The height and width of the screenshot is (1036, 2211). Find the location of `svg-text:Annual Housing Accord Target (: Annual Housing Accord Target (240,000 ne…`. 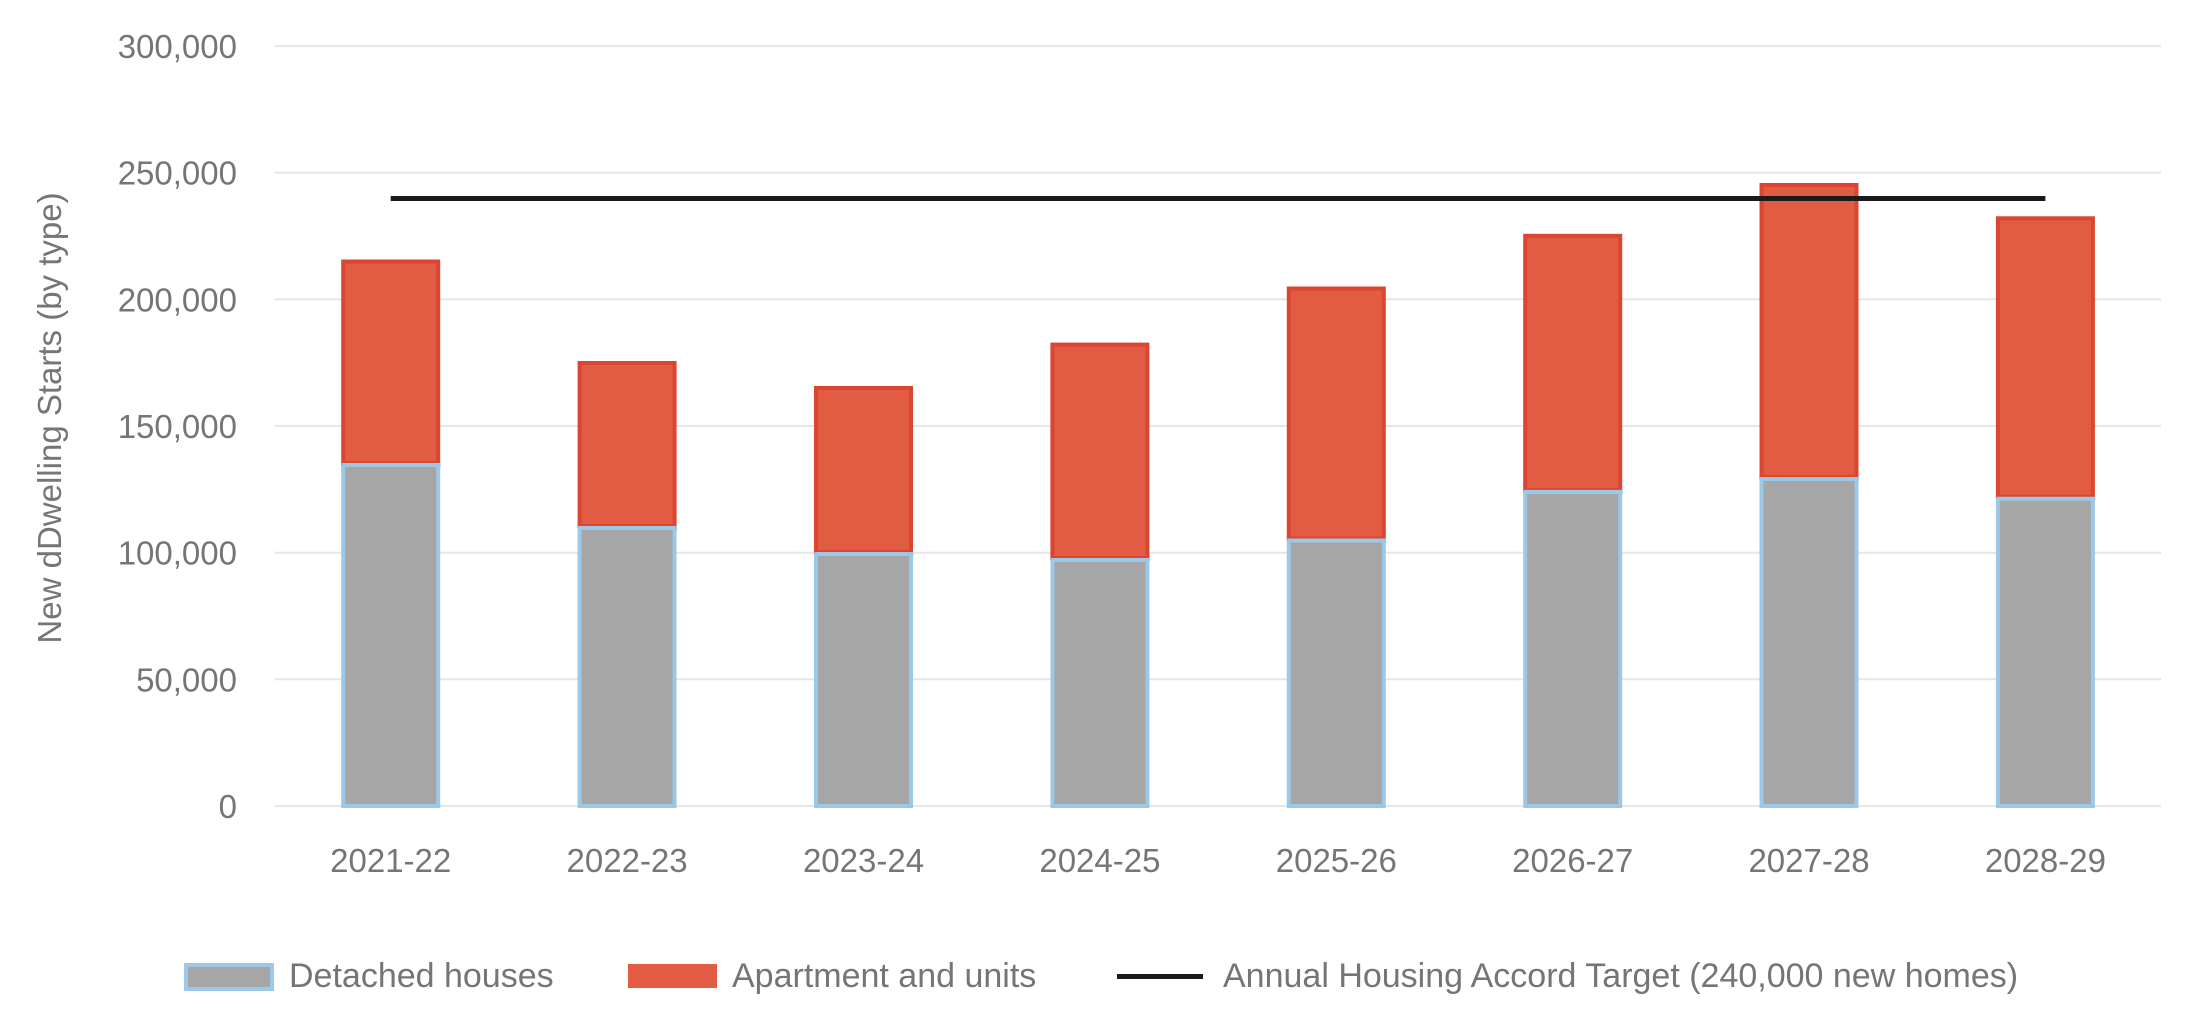

svg-text:Annual Housing Accord Target (: Annual Housing Accord Target (240,000 ne… is located at coordinates (1620, 976).